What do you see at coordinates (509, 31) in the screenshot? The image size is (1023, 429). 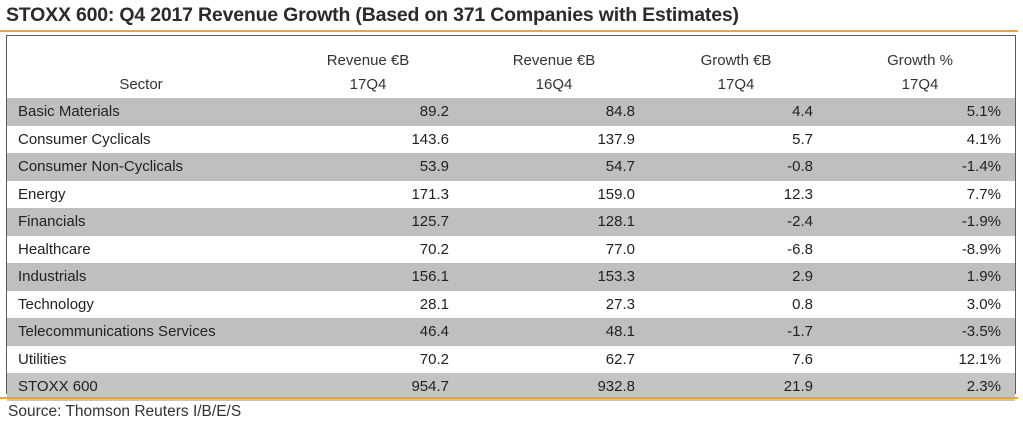 I see `title-rule` at bounding box center [509, 31].